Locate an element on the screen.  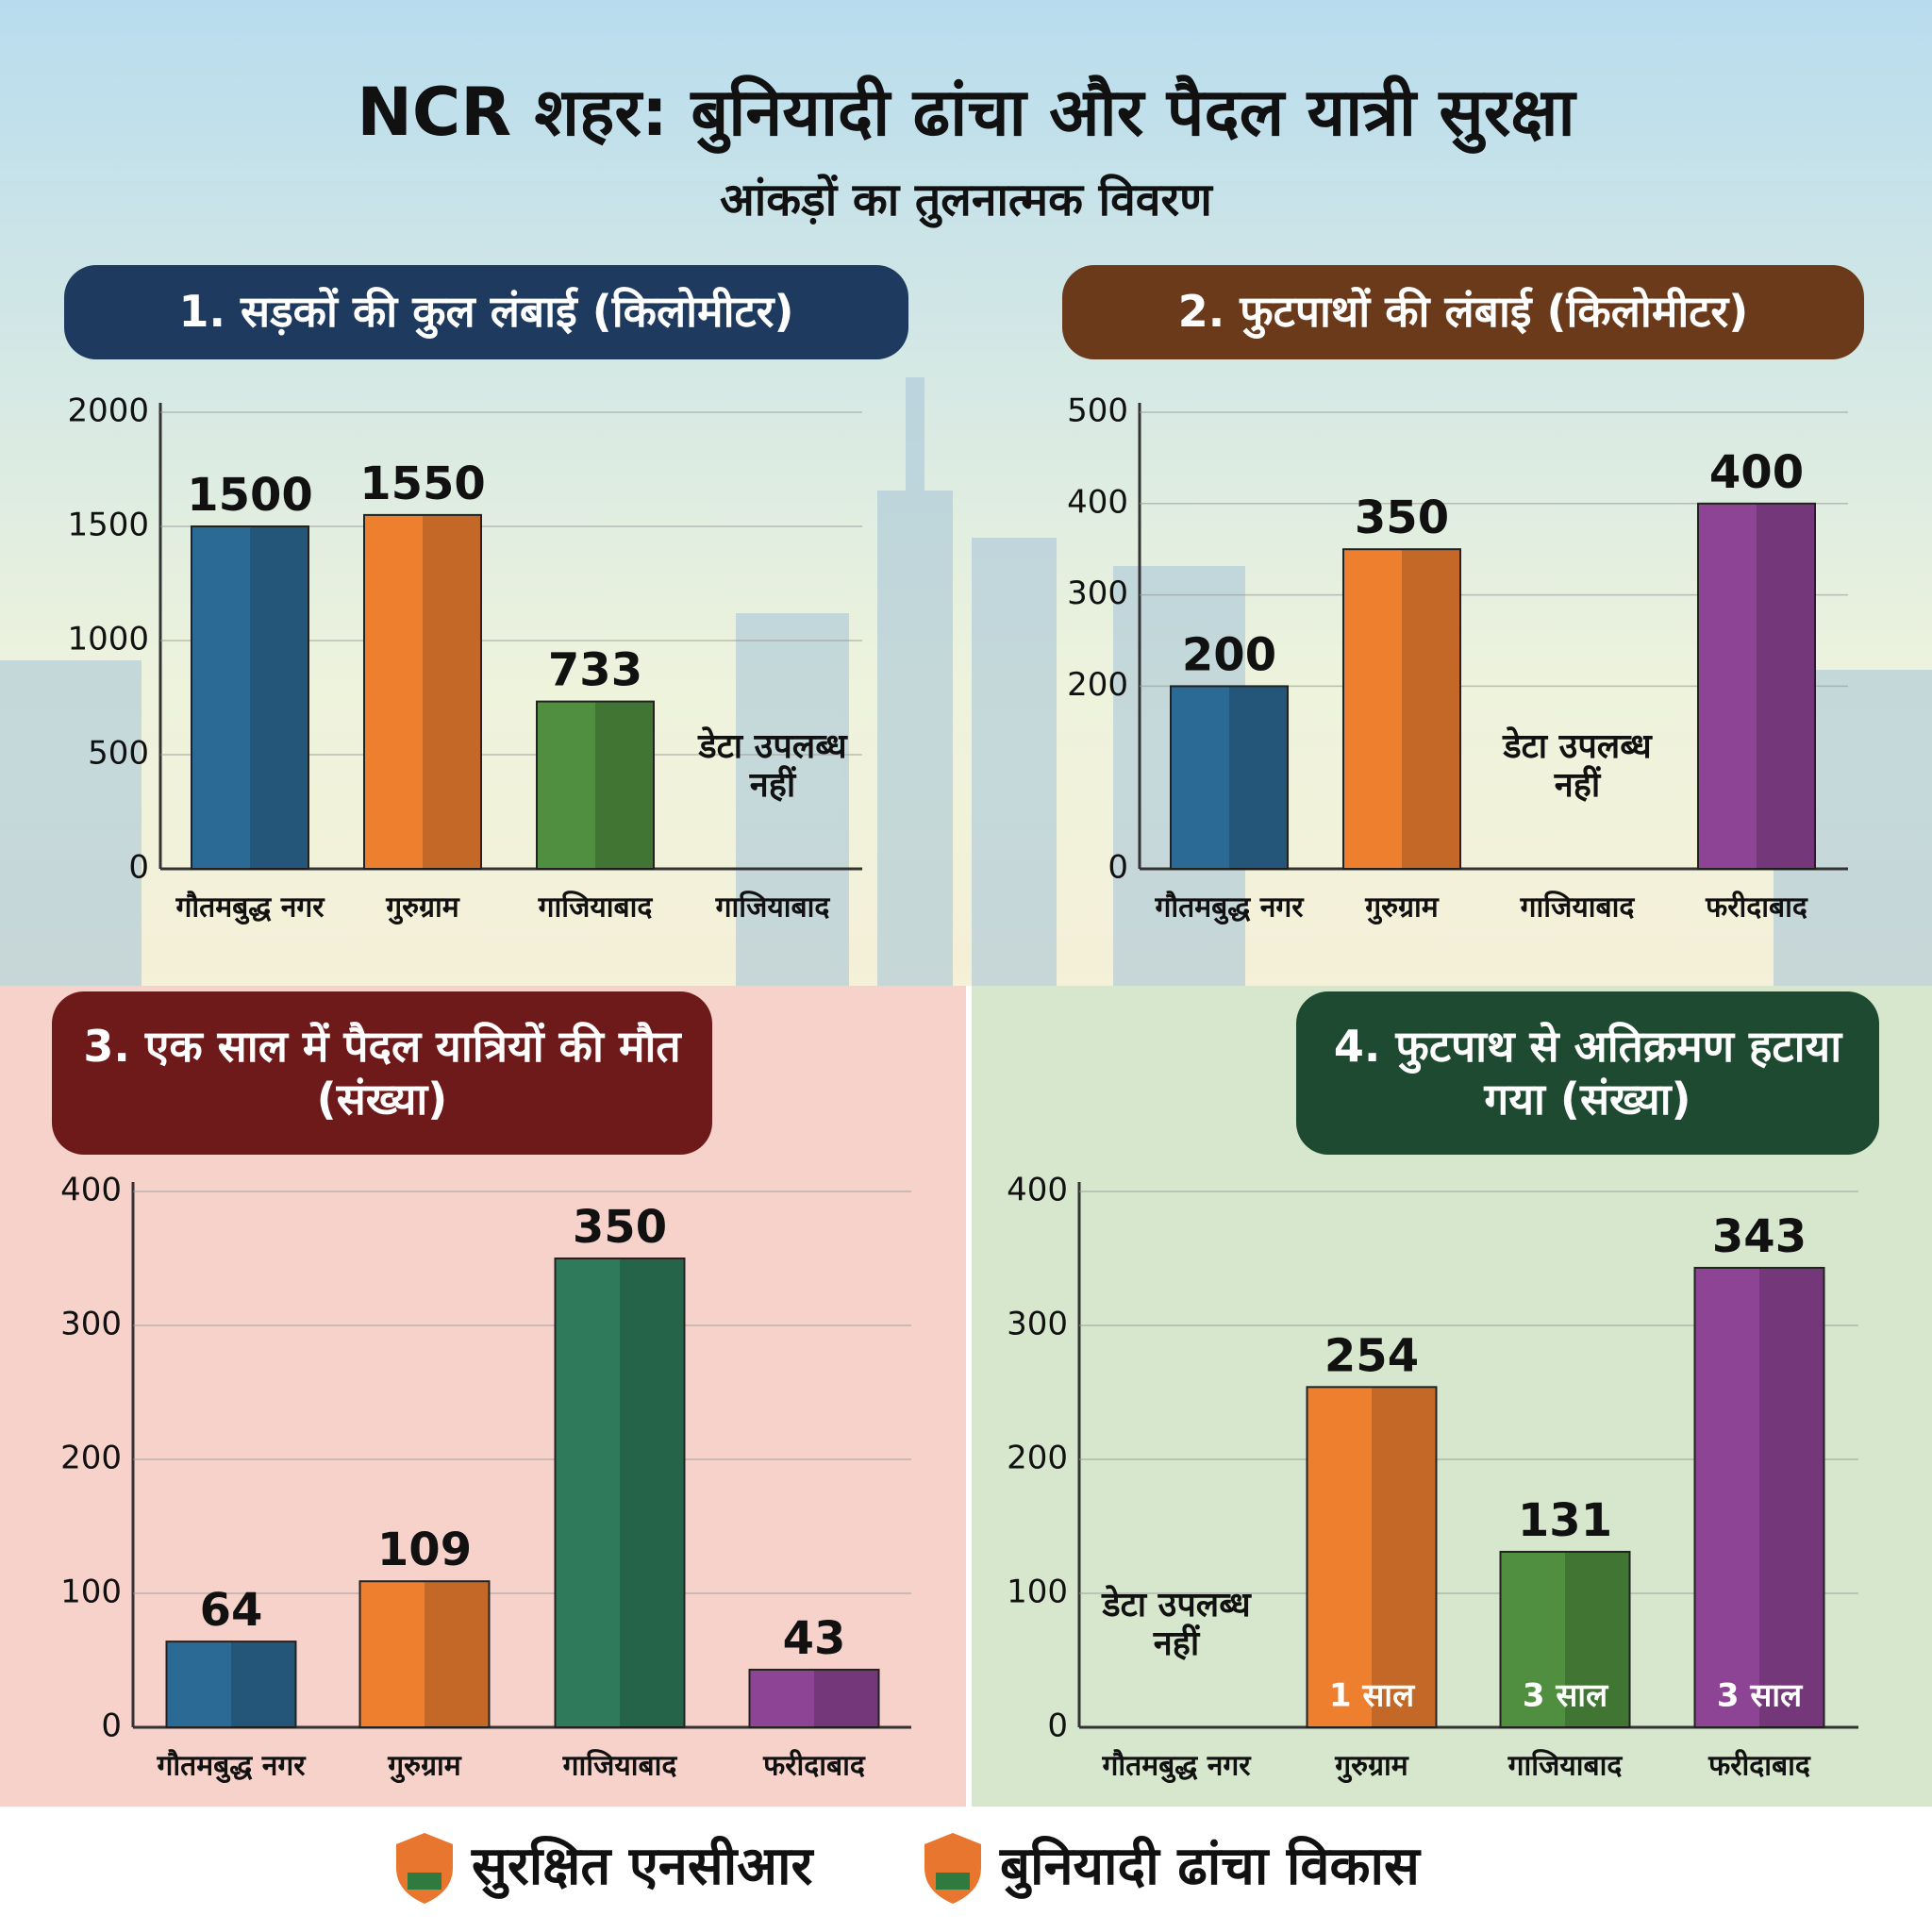
value-label: 1500 is located at coordinates (250, 496).